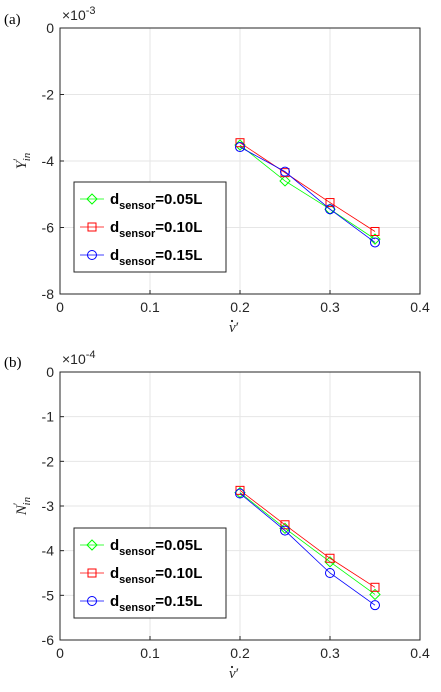 The image size is (441, 692). I want to click on panel-label: (a), so click(12, 20).